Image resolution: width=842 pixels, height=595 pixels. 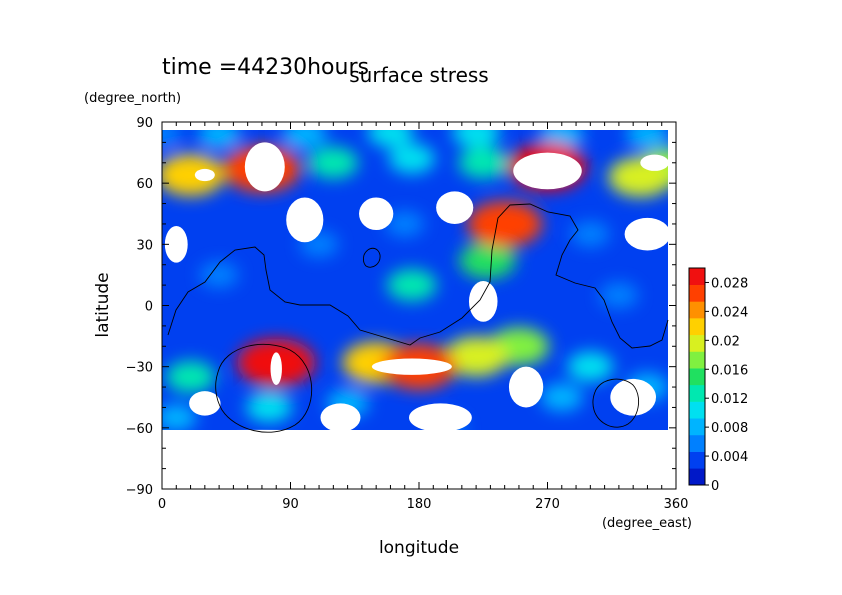 What do you see at coordinates (718, 380) in the screenshot?
I see `colorbar: 0.028 0.024 0.02 0.016 0.012 0.008 0.004 0` at bounding box center [718, 380].